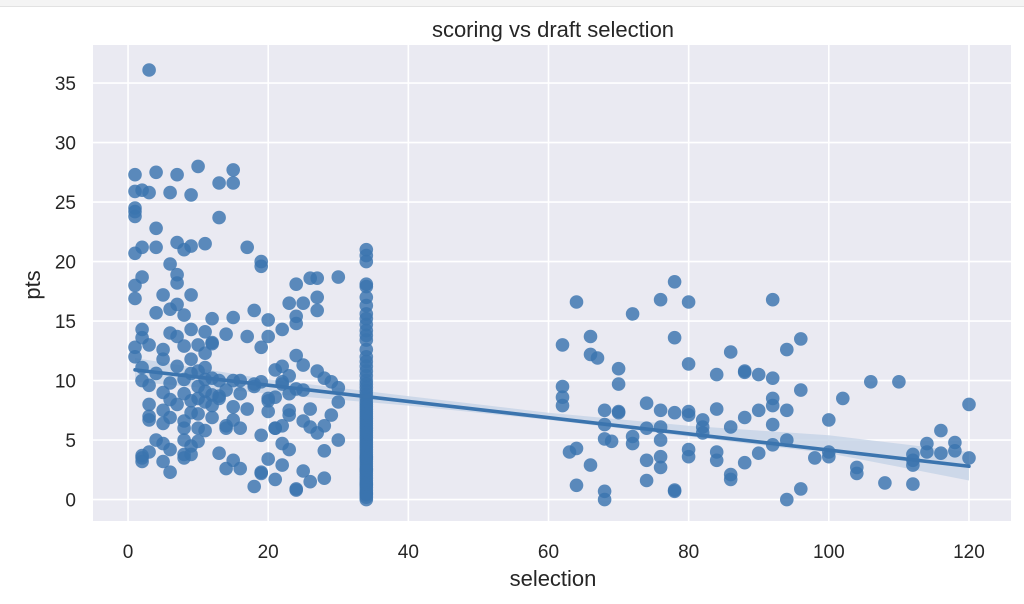 This screenshot has height=604, width=1024. What do you see at coordinates (65, 263) in the screenshot?
I see `y-tick-label: 20` at bounding box center [65, 263].